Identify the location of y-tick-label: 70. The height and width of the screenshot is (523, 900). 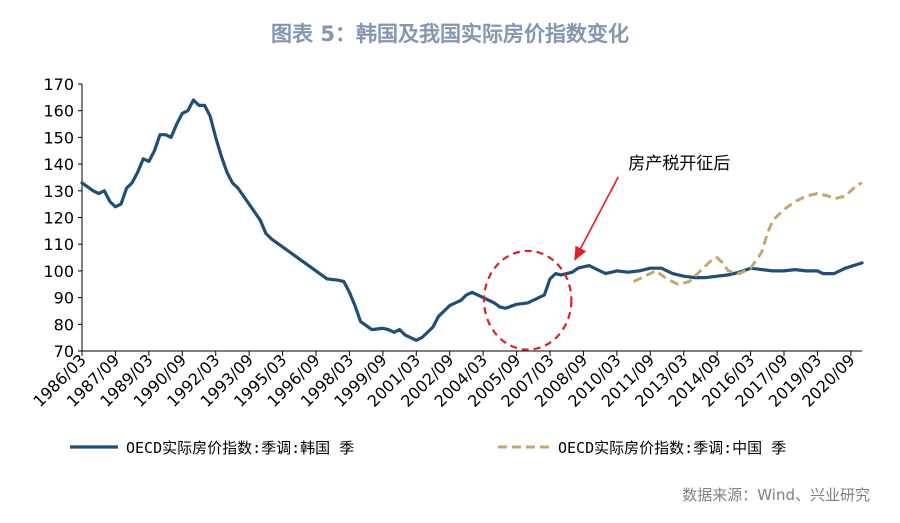
(64, 351).